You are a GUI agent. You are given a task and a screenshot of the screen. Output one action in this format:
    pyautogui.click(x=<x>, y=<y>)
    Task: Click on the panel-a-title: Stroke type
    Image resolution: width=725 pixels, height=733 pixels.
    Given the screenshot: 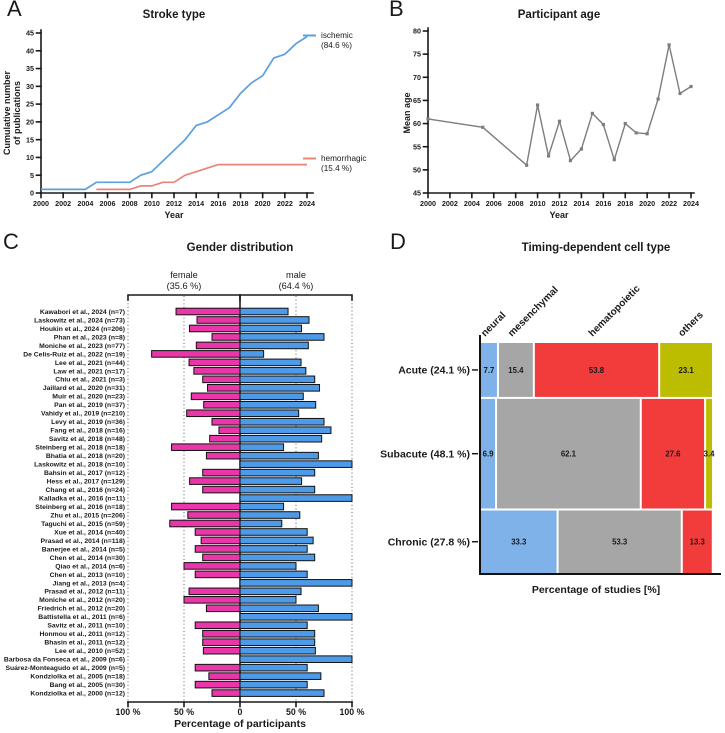 What is the action you would take?
    pyautogui.click(x=174, y=15)
    